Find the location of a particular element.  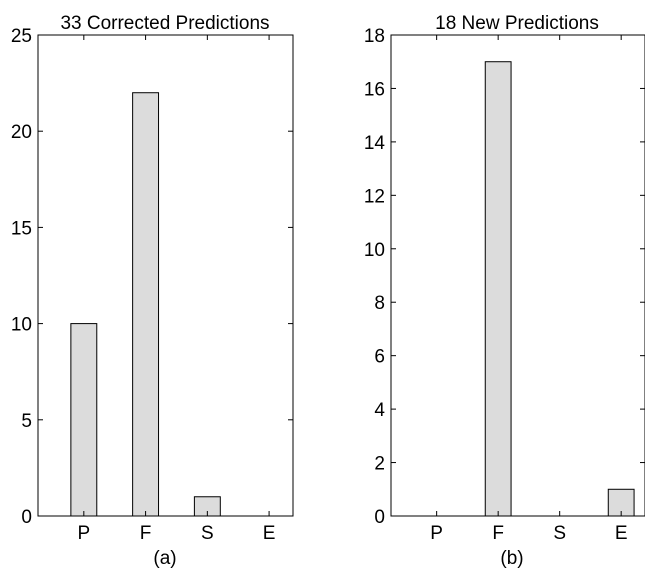

chart-title: 18 New Predictions is located at coordinates (517, 23).